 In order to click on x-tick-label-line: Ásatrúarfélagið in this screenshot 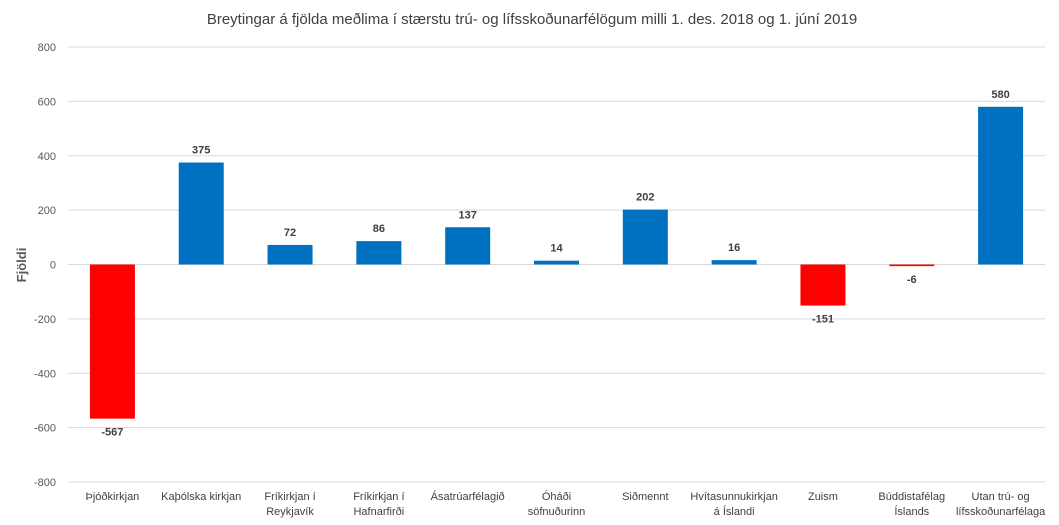, I will do `click(468, 496)`.